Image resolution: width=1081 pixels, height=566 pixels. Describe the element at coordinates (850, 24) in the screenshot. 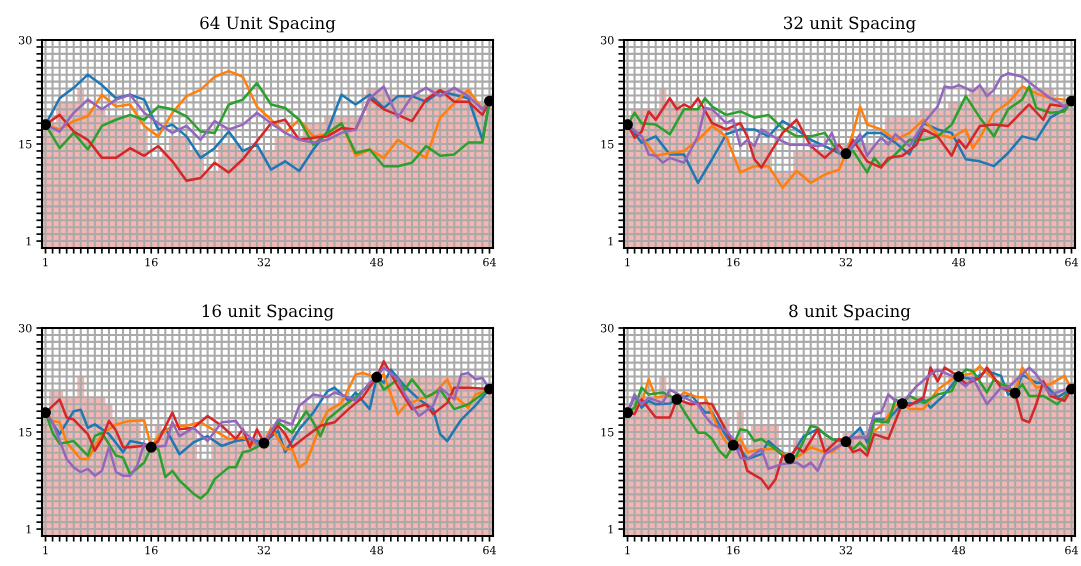

I see `chart-title: 32 unit Spacing` at that location.